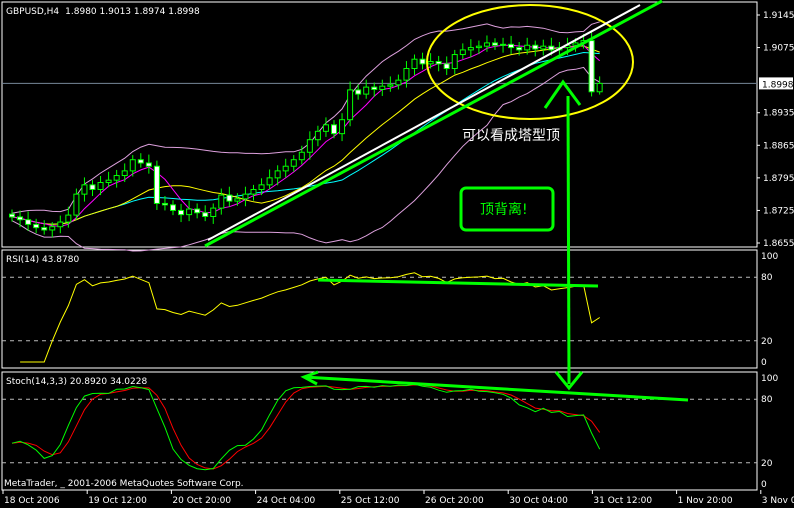  What do you see at coordinates (562, 94) in the screenshot?
I see `up-arrow-icon` at bounding box center [562, 94].